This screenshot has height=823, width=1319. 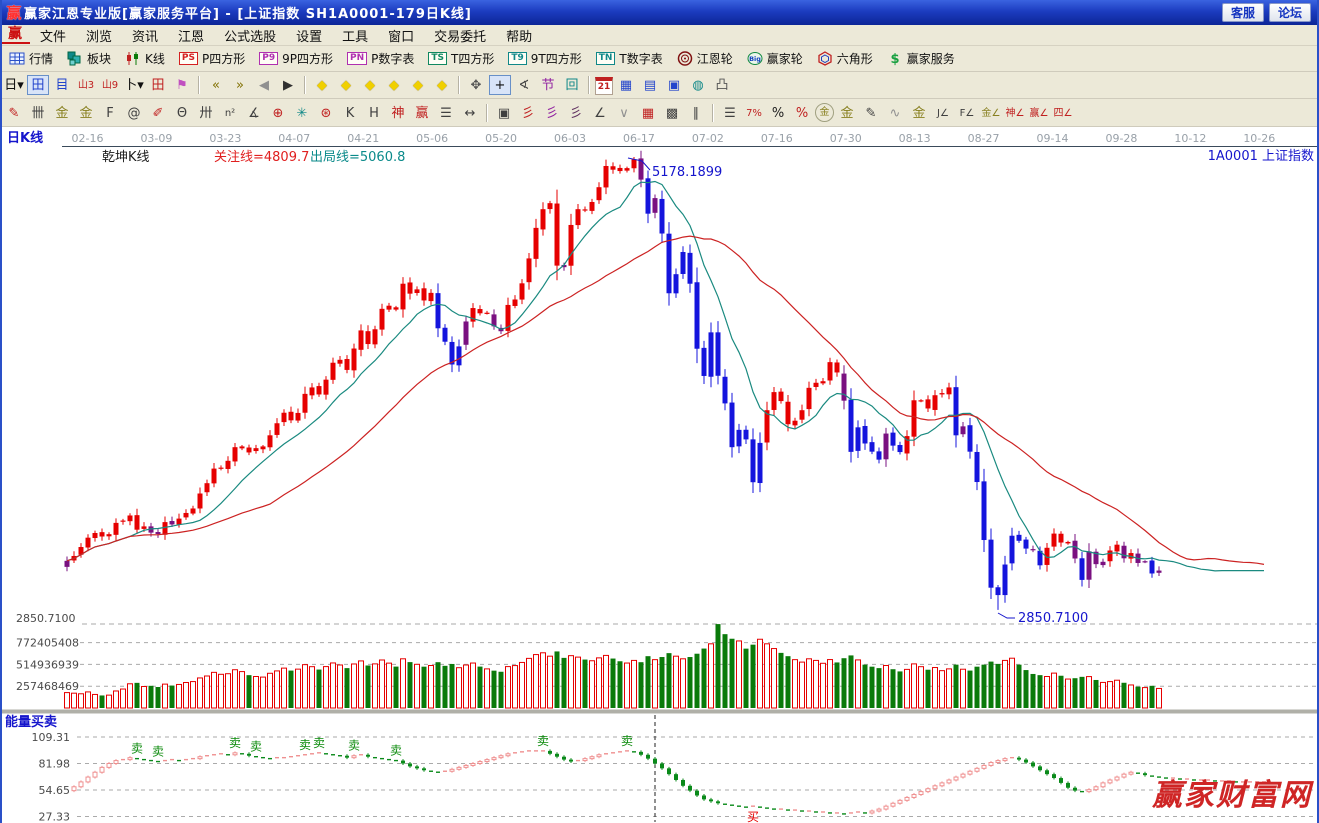 What do you see at coordinates (778, 113) in the screenshot?
I see `tb3-percent: %` at bounding box center [778, 113].